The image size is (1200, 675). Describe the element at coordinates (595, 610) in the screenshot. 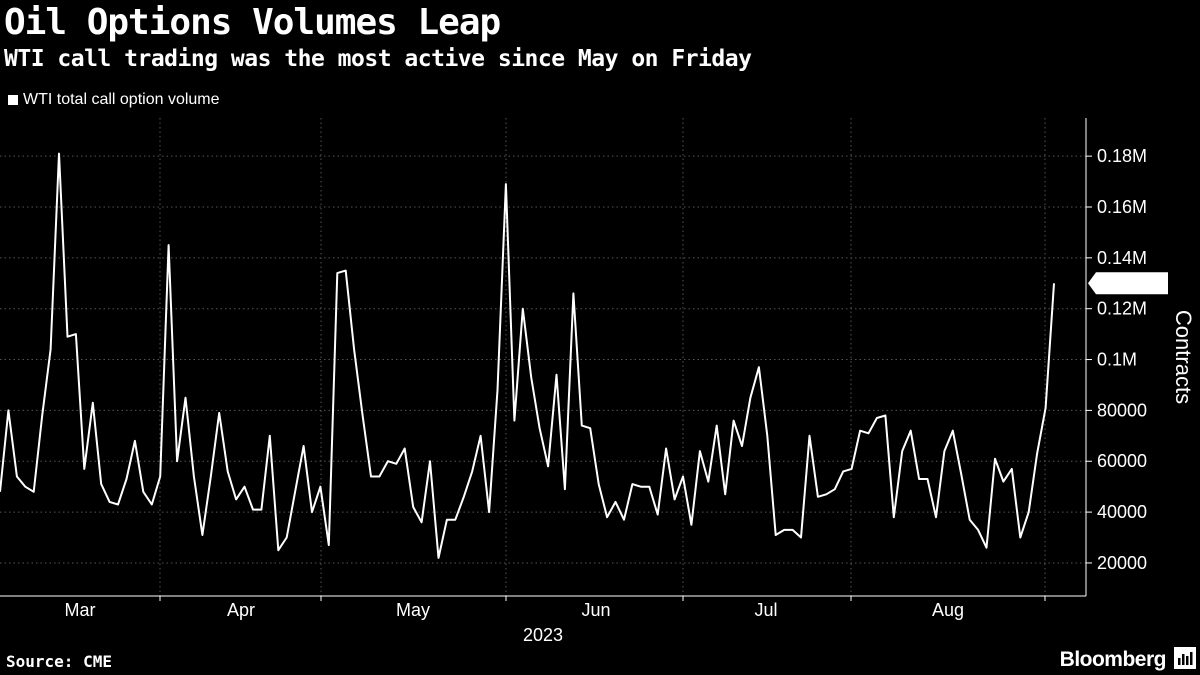

I see `x-tick-label: Jun` at that location.